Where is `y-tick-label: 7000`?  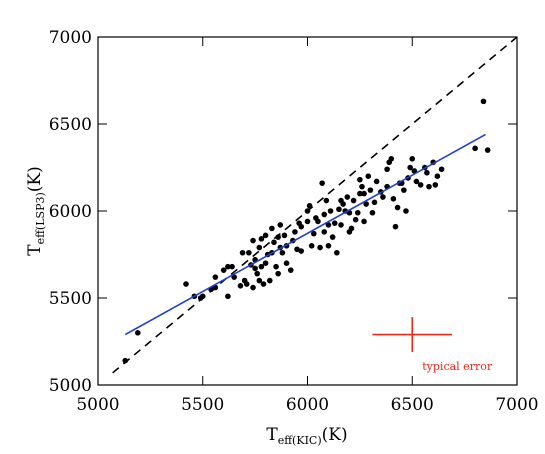 y-tick-label: 7000 is located at coordinates (70, 38).